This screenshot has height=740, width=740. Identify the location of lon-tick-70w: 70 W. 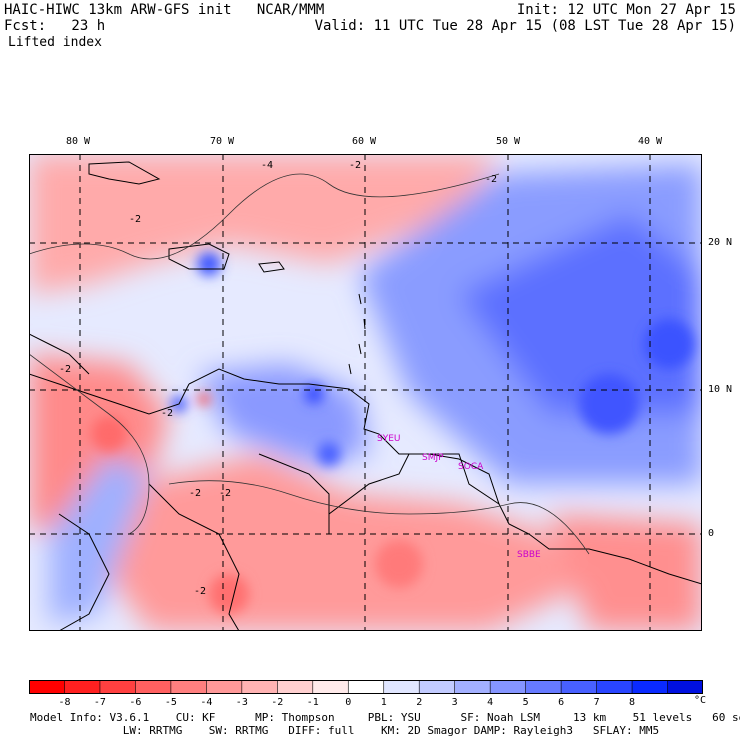
(222, 141).